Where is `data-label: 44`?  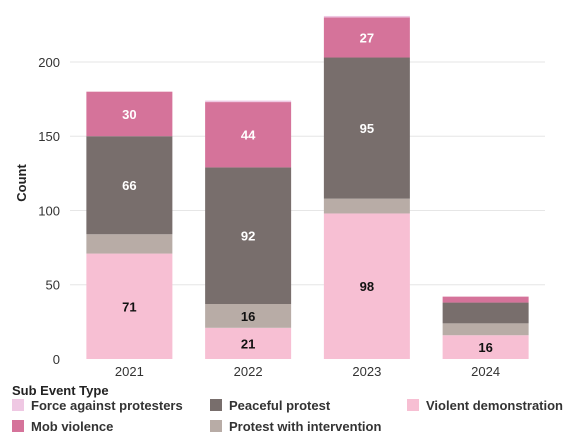
data-label: 44 is located at coordinates (248, 135).